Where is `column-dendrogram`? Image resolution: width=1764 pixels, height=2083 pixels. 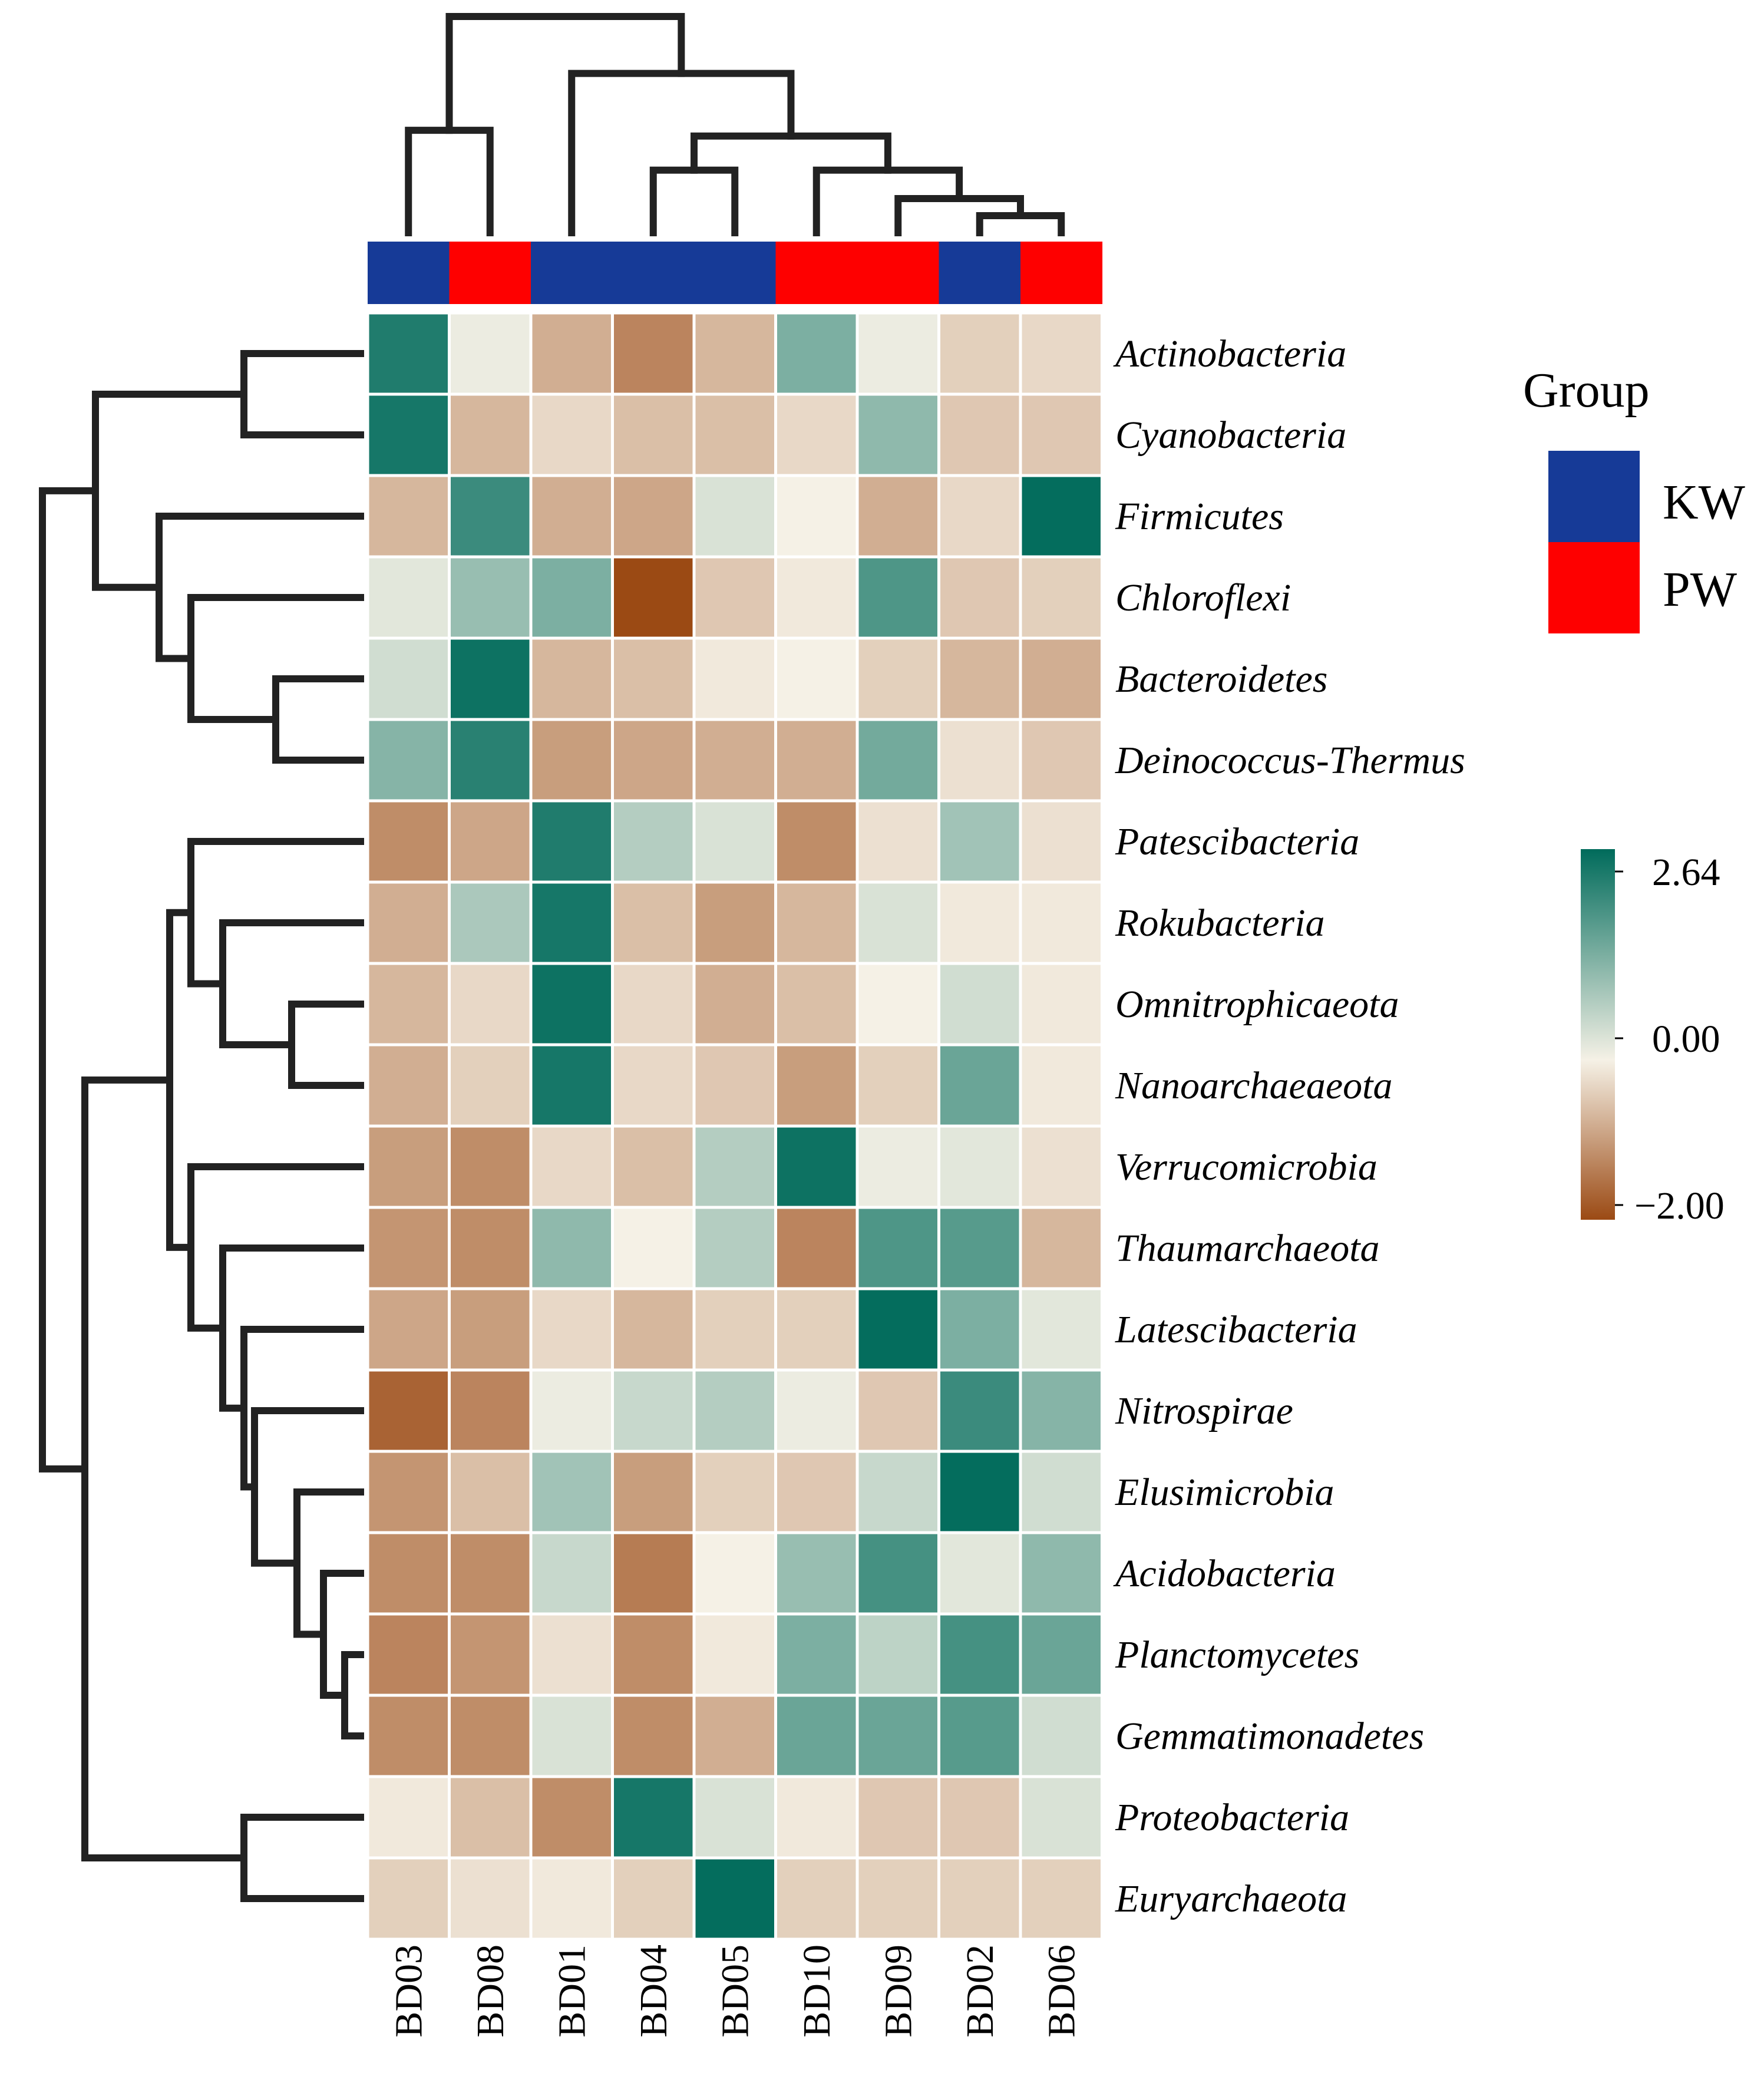
column-dendrogram is located at coordinates (735, 124).